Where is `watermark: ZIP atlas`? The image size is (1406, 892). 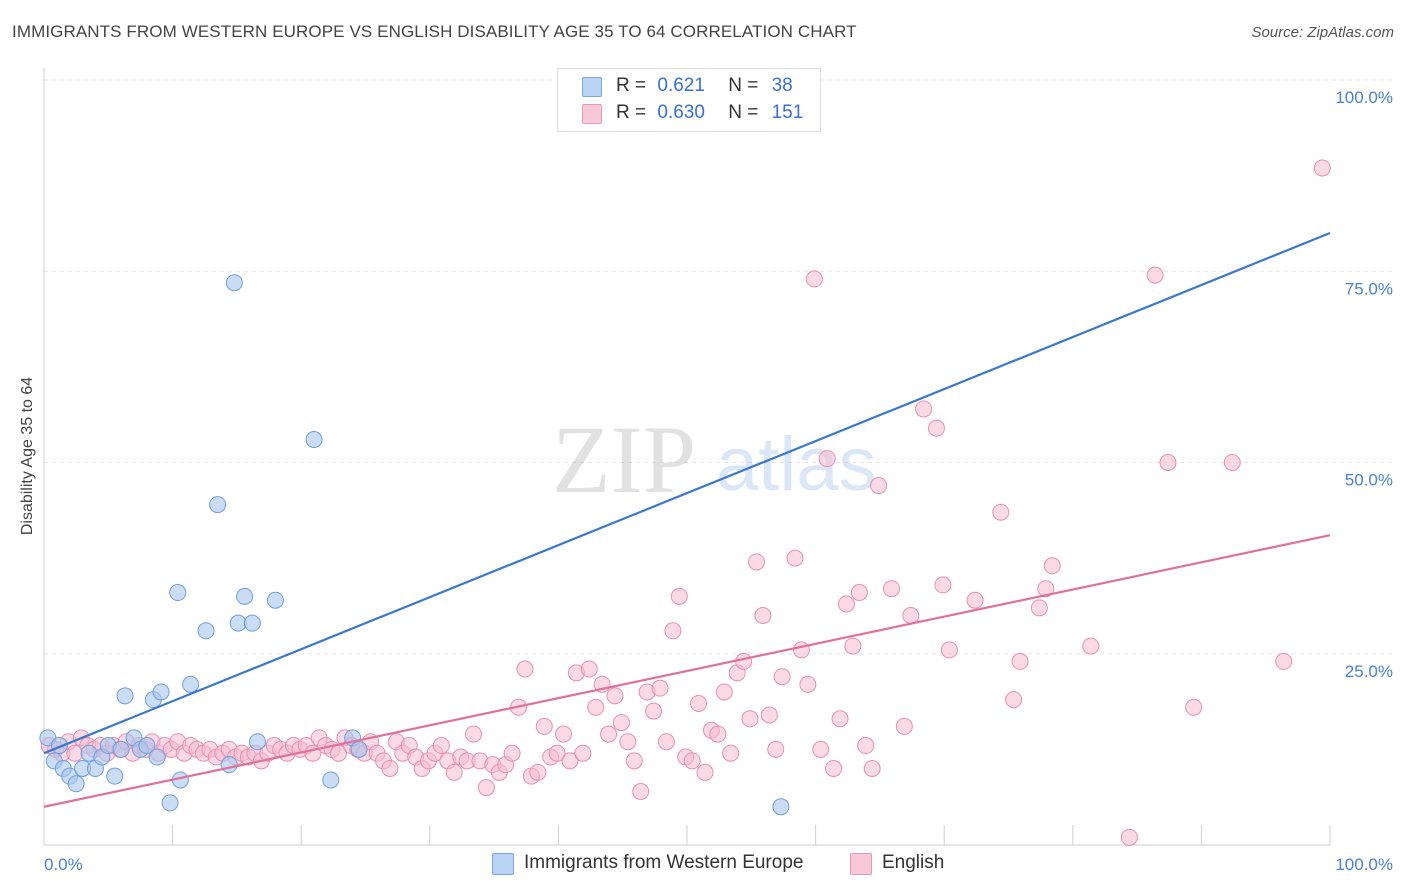 watermark: ZIP atlas is located at coordinates (714, 459).